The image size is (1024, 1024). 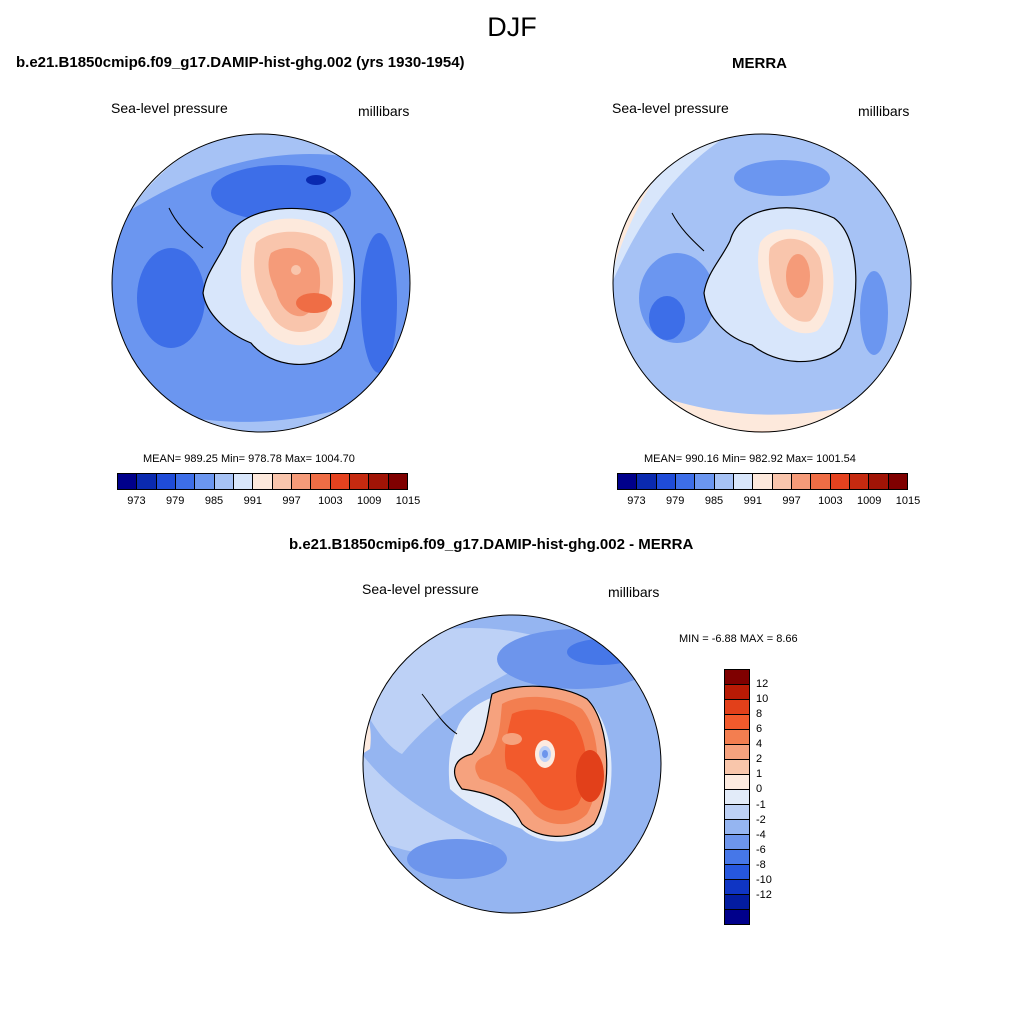 What do you see at coordinates (261, 283) in the screenshot?
I see `model-polar-map` at bounding box center [261, 283].